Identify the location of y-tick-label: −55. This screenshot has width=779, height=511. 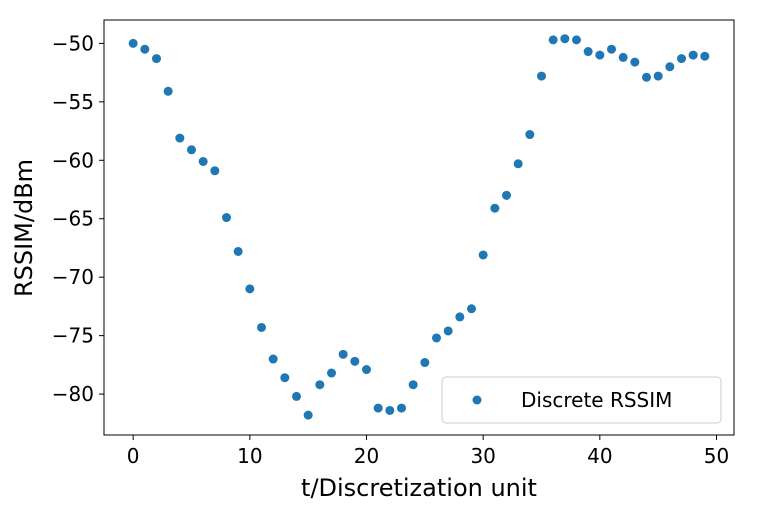
(73, 102).